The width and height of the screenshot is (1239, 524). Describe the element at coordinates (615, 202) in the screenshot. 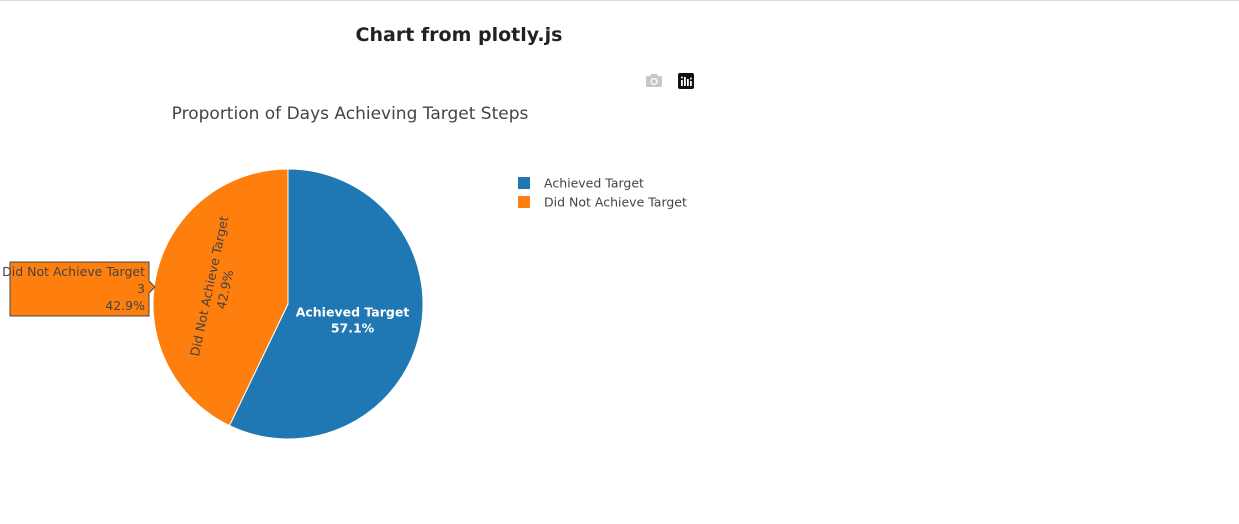

I see `legend-label: Did Not Achieve Target` at that location.